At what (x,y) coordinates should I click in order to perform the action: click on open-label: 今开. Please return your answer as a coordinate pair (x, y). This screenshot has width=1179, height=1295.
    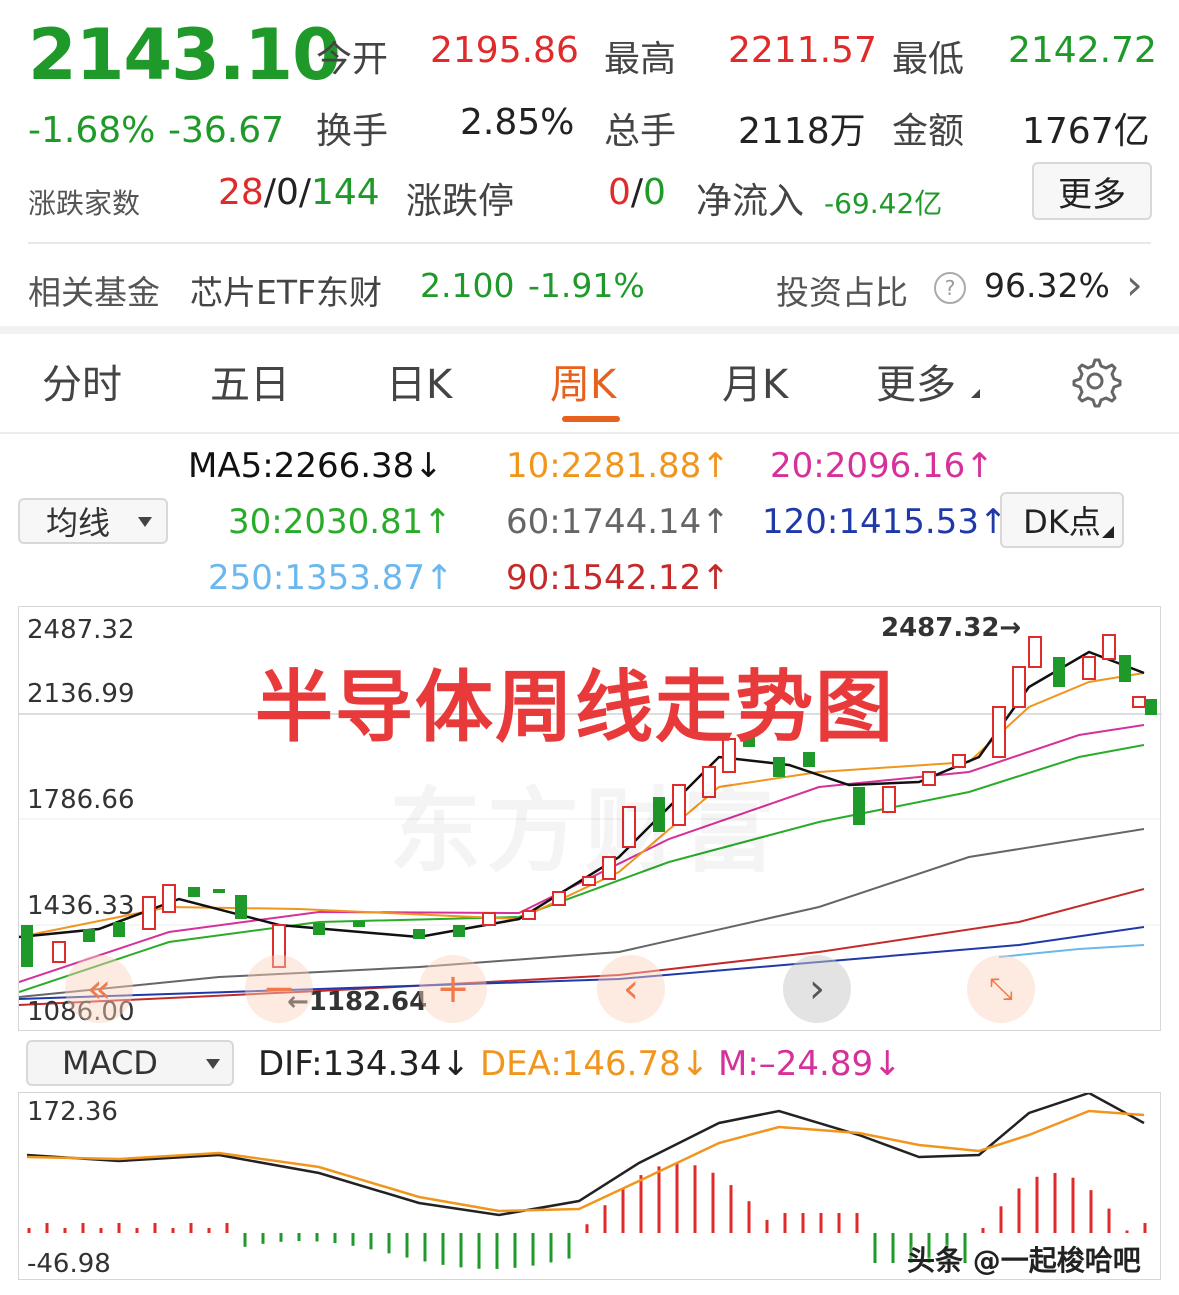
    Looking at the image, I should click on (352, 59).